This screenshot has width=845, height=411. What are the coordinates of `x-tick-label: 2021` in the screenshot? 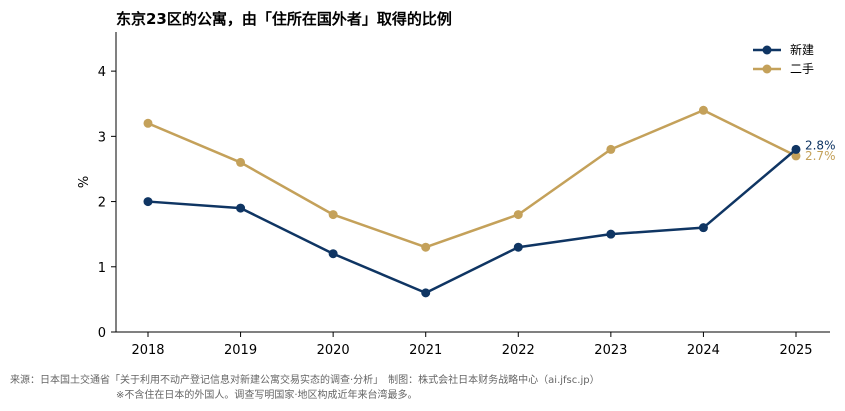 It's located at (425, 350).